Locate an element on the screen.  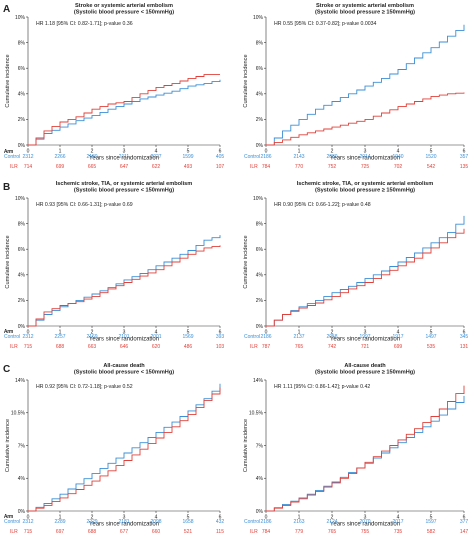
risk-table-cell: 493 is located at coordinates (188, 167).